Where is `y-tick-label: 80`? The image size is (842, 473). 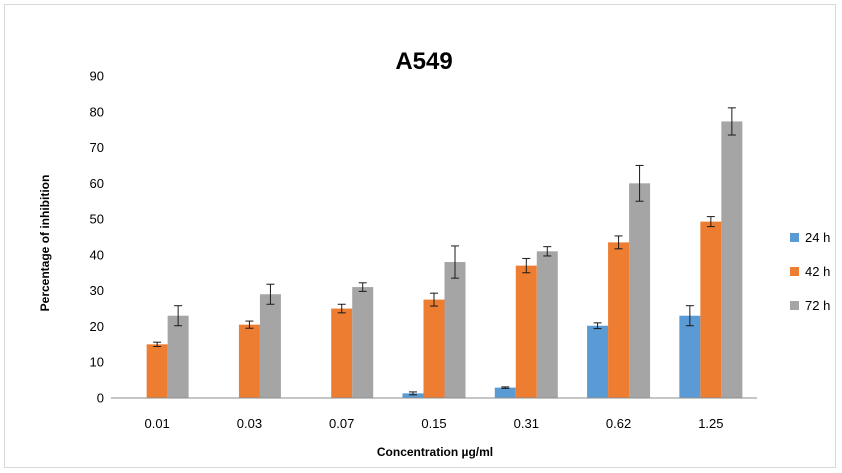
y-tick-label: 80 is located at coordinates (97, 111).